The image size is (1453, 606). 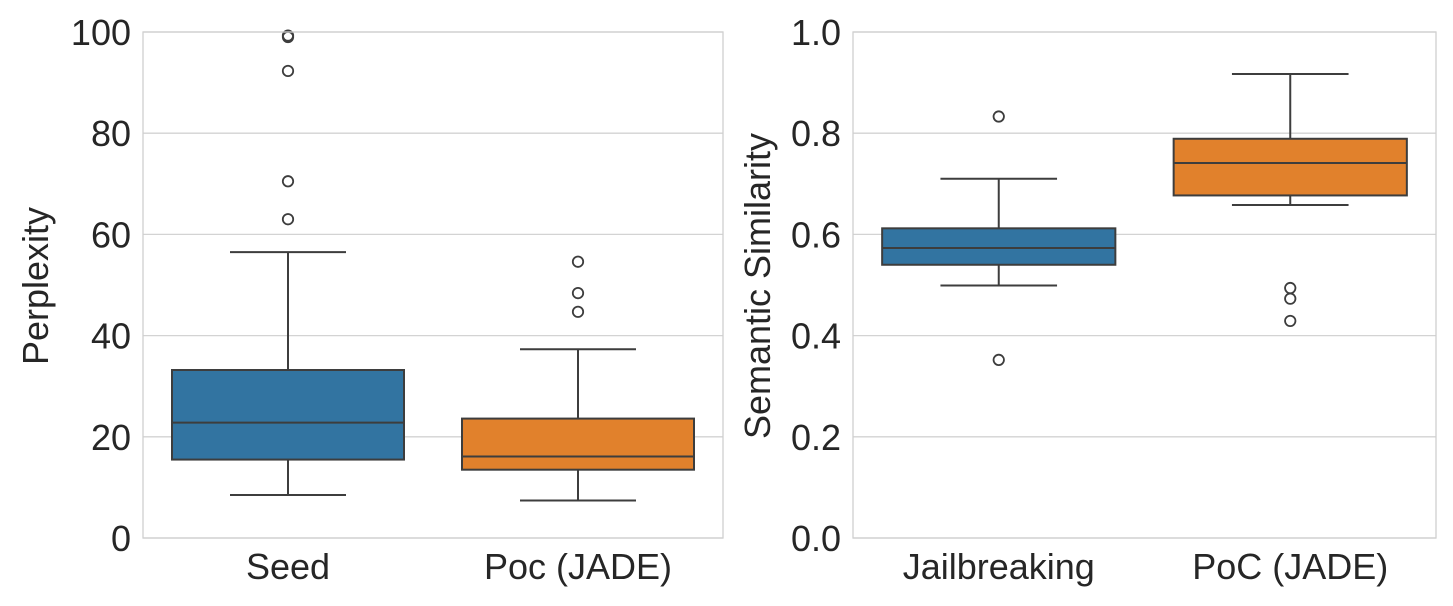 What do you see at coordinates (111, 234) in the screenshot?
I see `y-tick-label: 60` at bounding box center [111, 234].